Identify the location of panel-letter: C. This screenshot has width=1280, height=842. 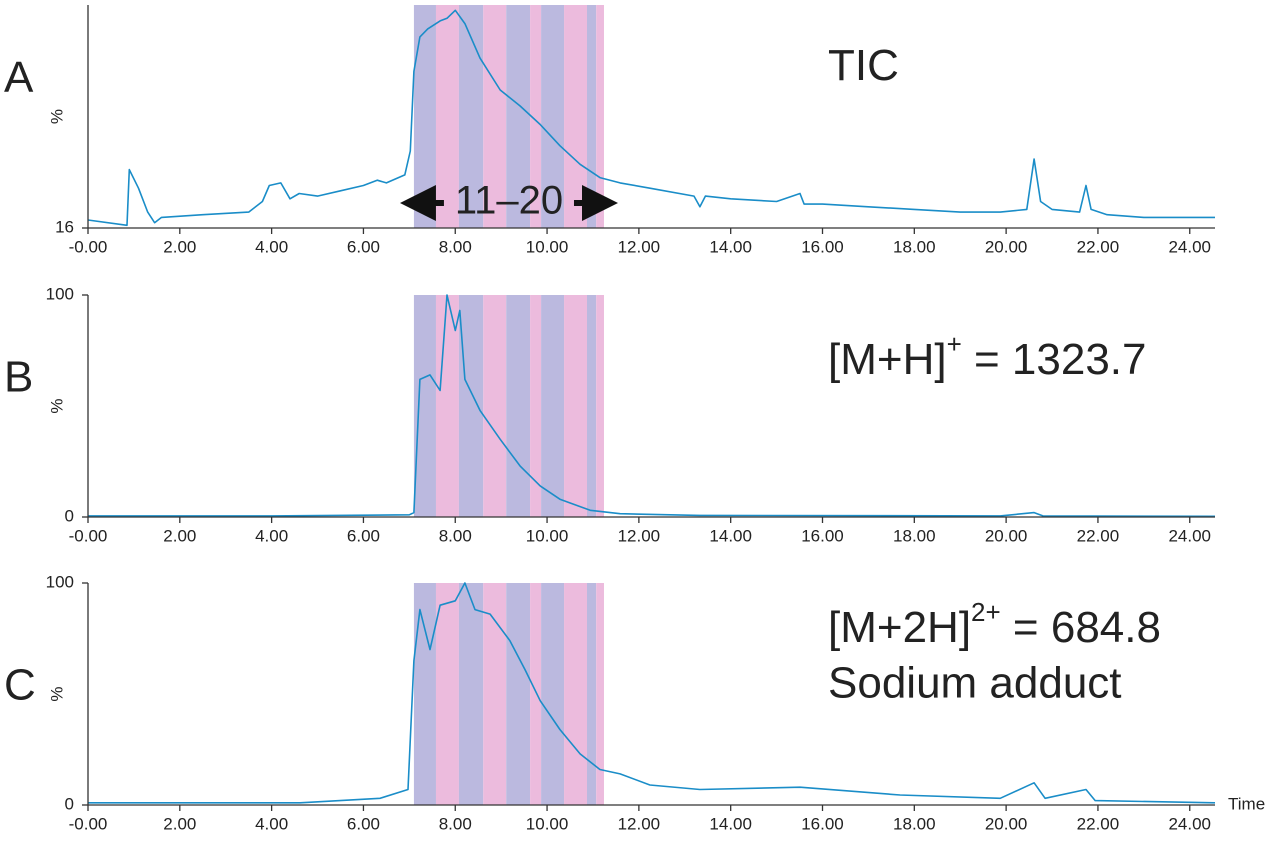
(20, 685).